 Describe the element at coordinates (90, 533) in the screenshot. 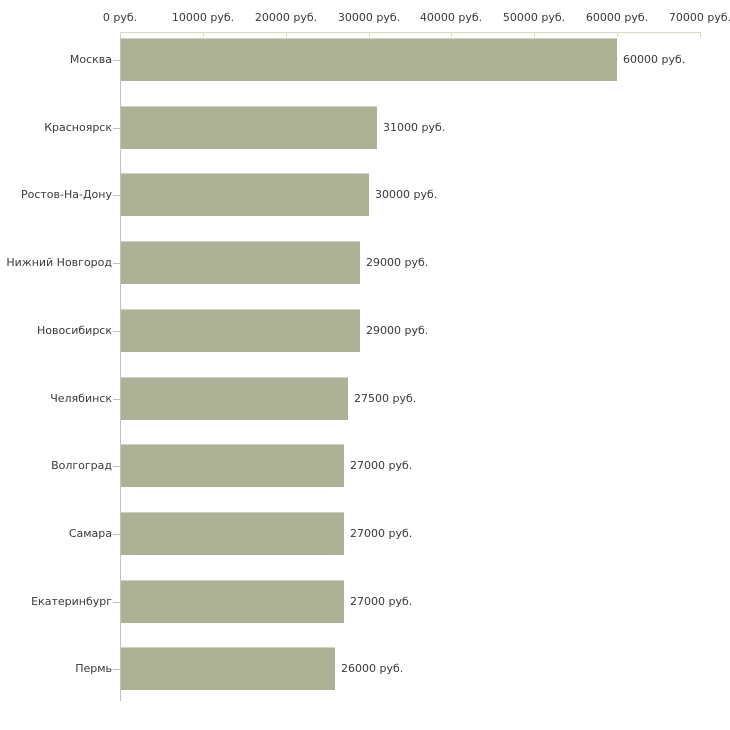

I see `category-label: Самара` at that location.